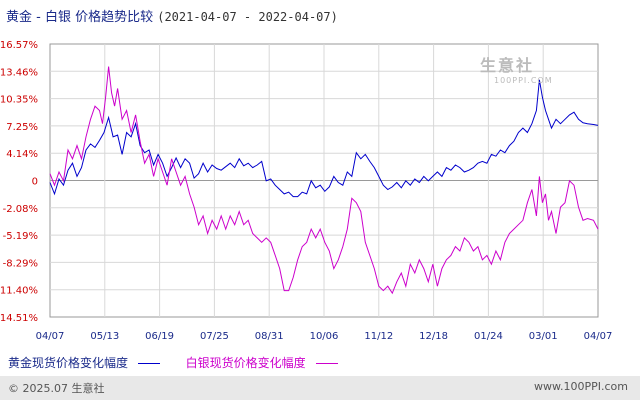  What do you see at coordinates (148, 363) in the screenshot?
I see `legend-swatch-gold` at bounding box center [148, 363].